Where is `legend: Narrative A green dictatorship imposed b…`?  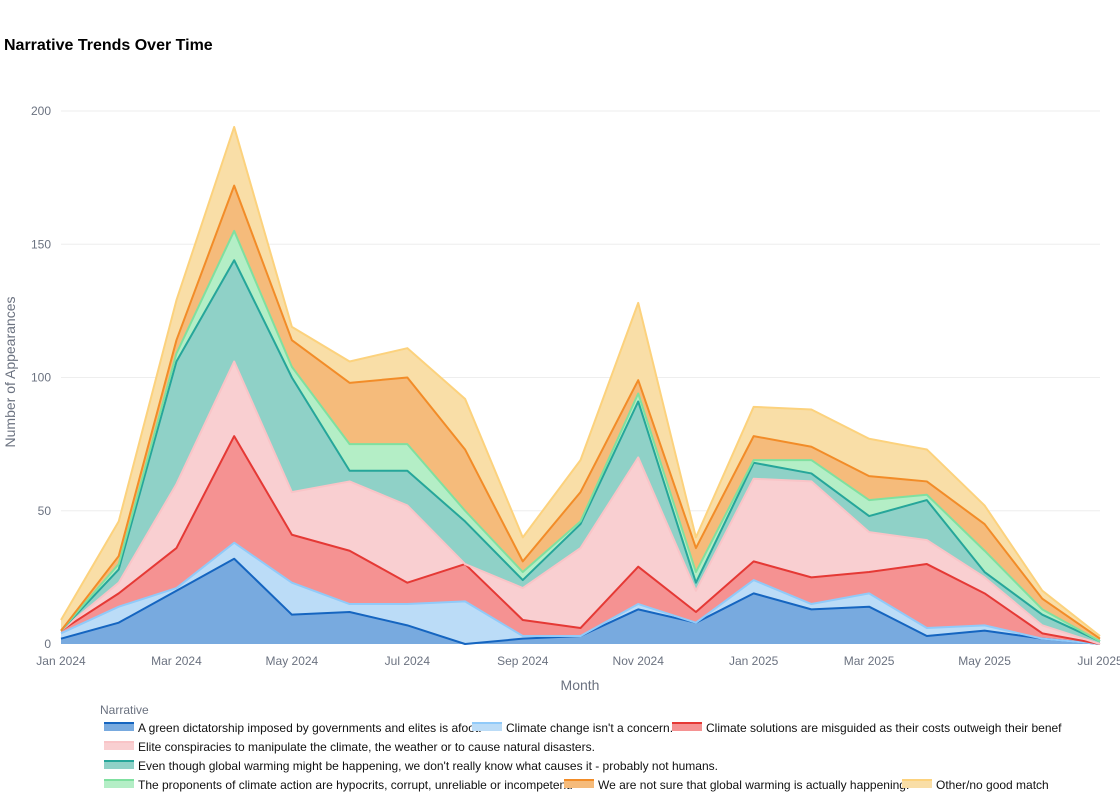
legend: Narrative A green dictatorship imposed b… is located at coordinates (581, 747).